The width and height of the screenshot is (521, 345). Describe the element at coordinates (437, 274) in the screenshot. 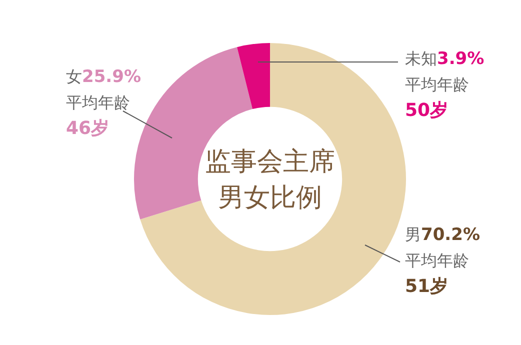

I see `text: 平均年龄 51岁` at that location.